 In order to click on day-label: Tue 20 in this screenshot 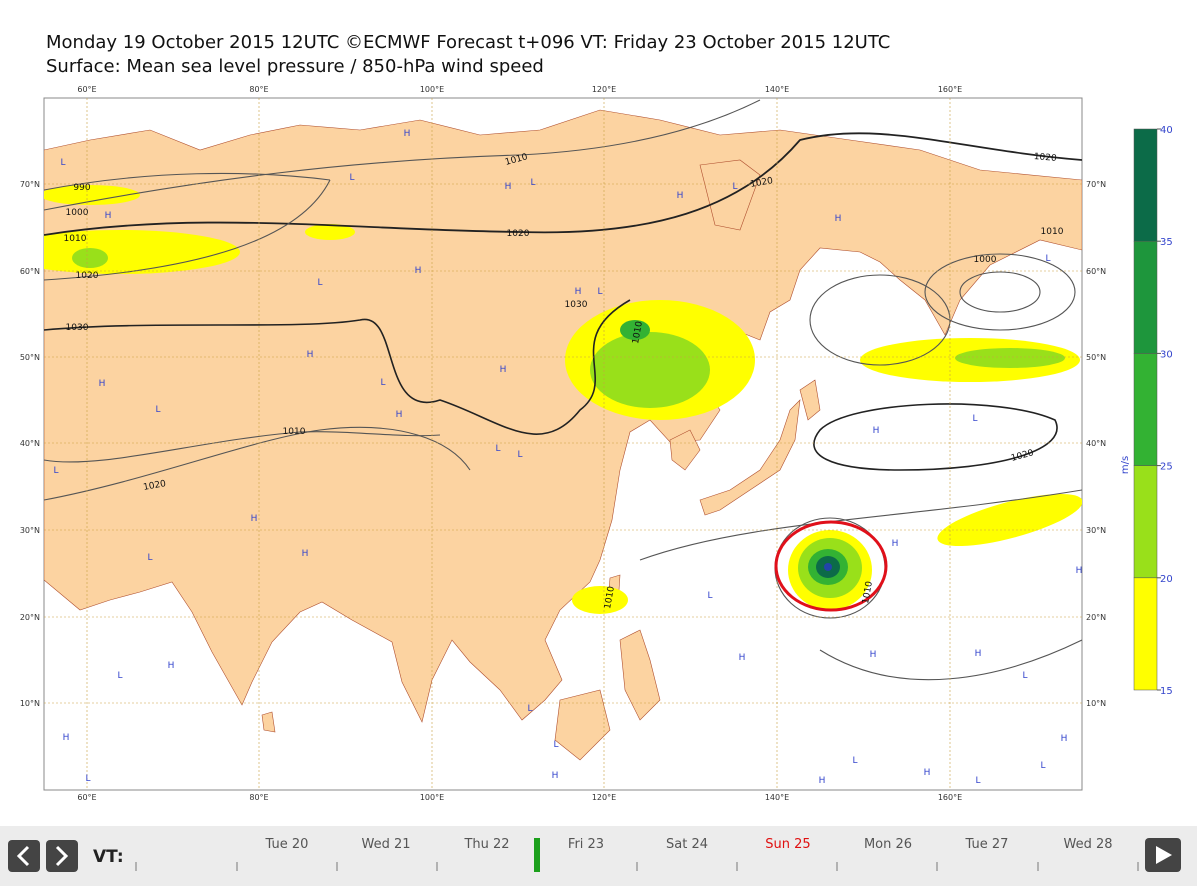, I will do `click(287, 844)`.